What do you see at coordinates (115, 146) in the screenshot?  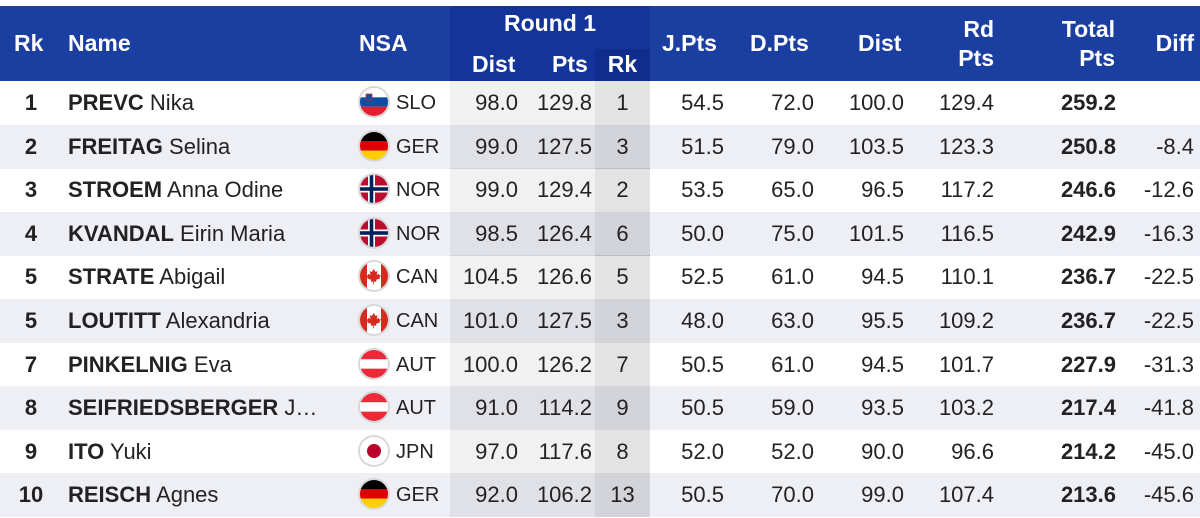 I see `last-name: FREITAG` at bounding box center [115, 146].